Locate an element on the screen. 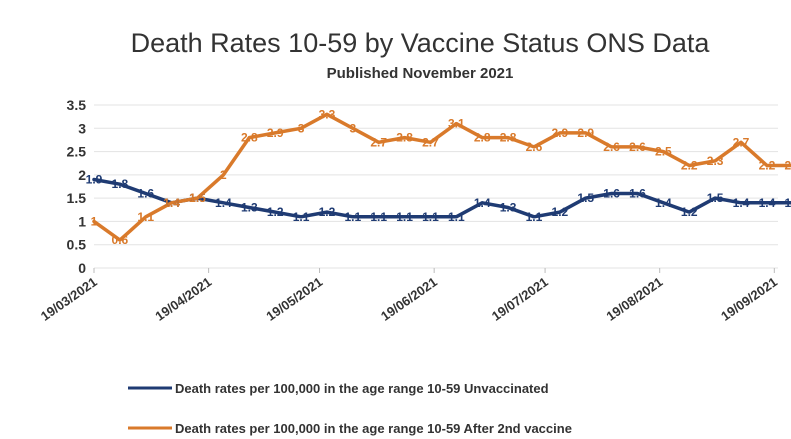  data-label-s0-4: 1.5 is located at coordinates (197, 198).